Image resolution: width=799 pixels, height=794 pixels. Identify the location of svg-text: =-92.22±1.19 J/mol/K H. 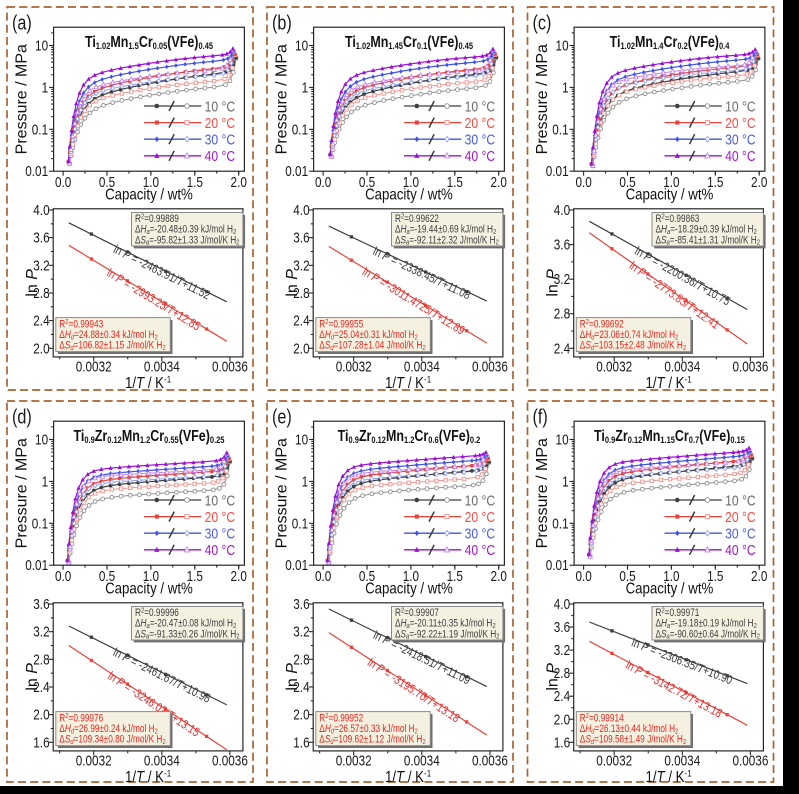
(452, 634).